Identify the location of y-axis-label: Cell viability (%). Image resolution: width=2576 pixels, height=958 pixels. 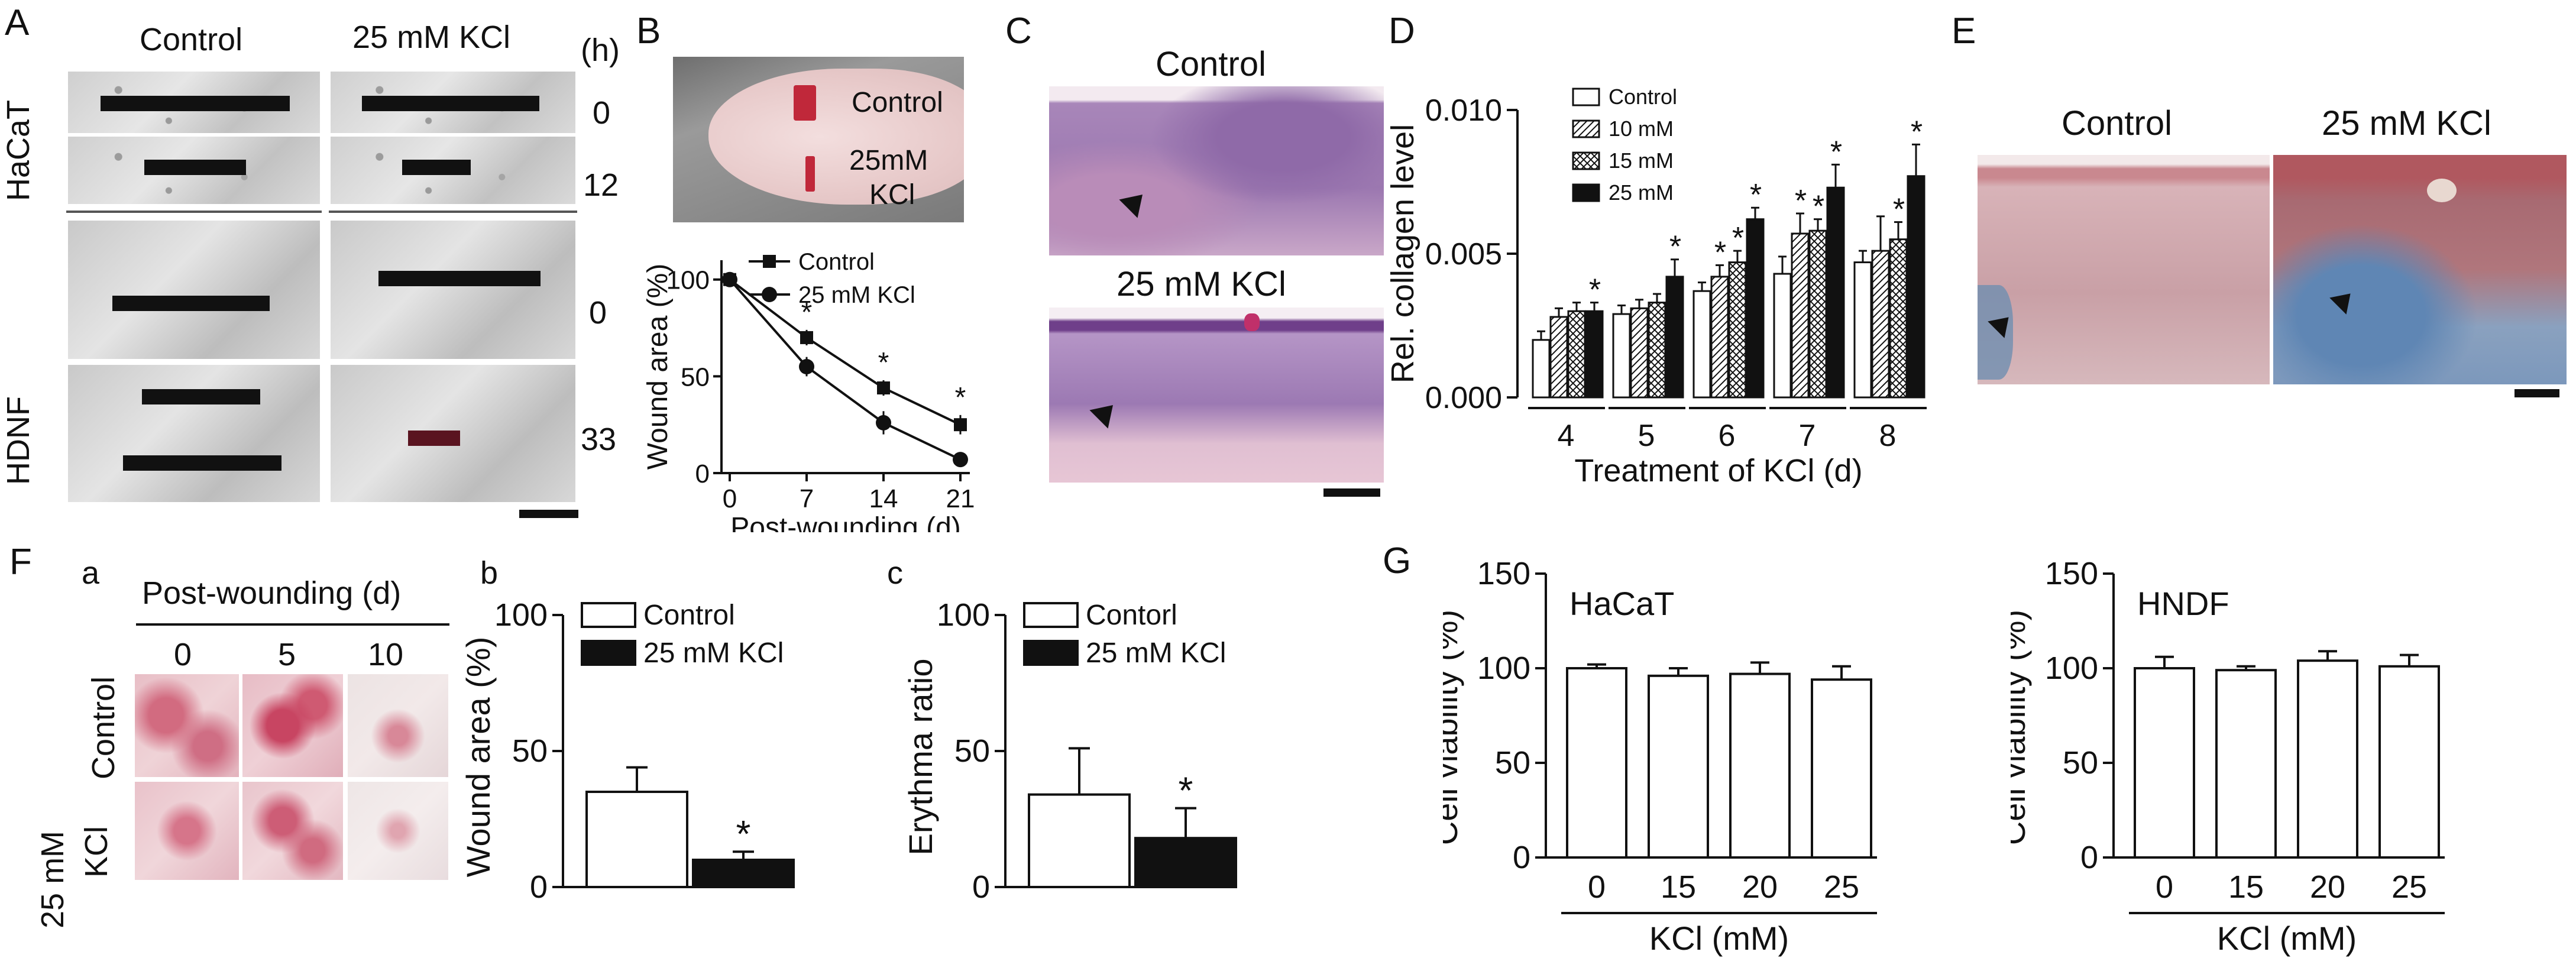
(2022, 727).